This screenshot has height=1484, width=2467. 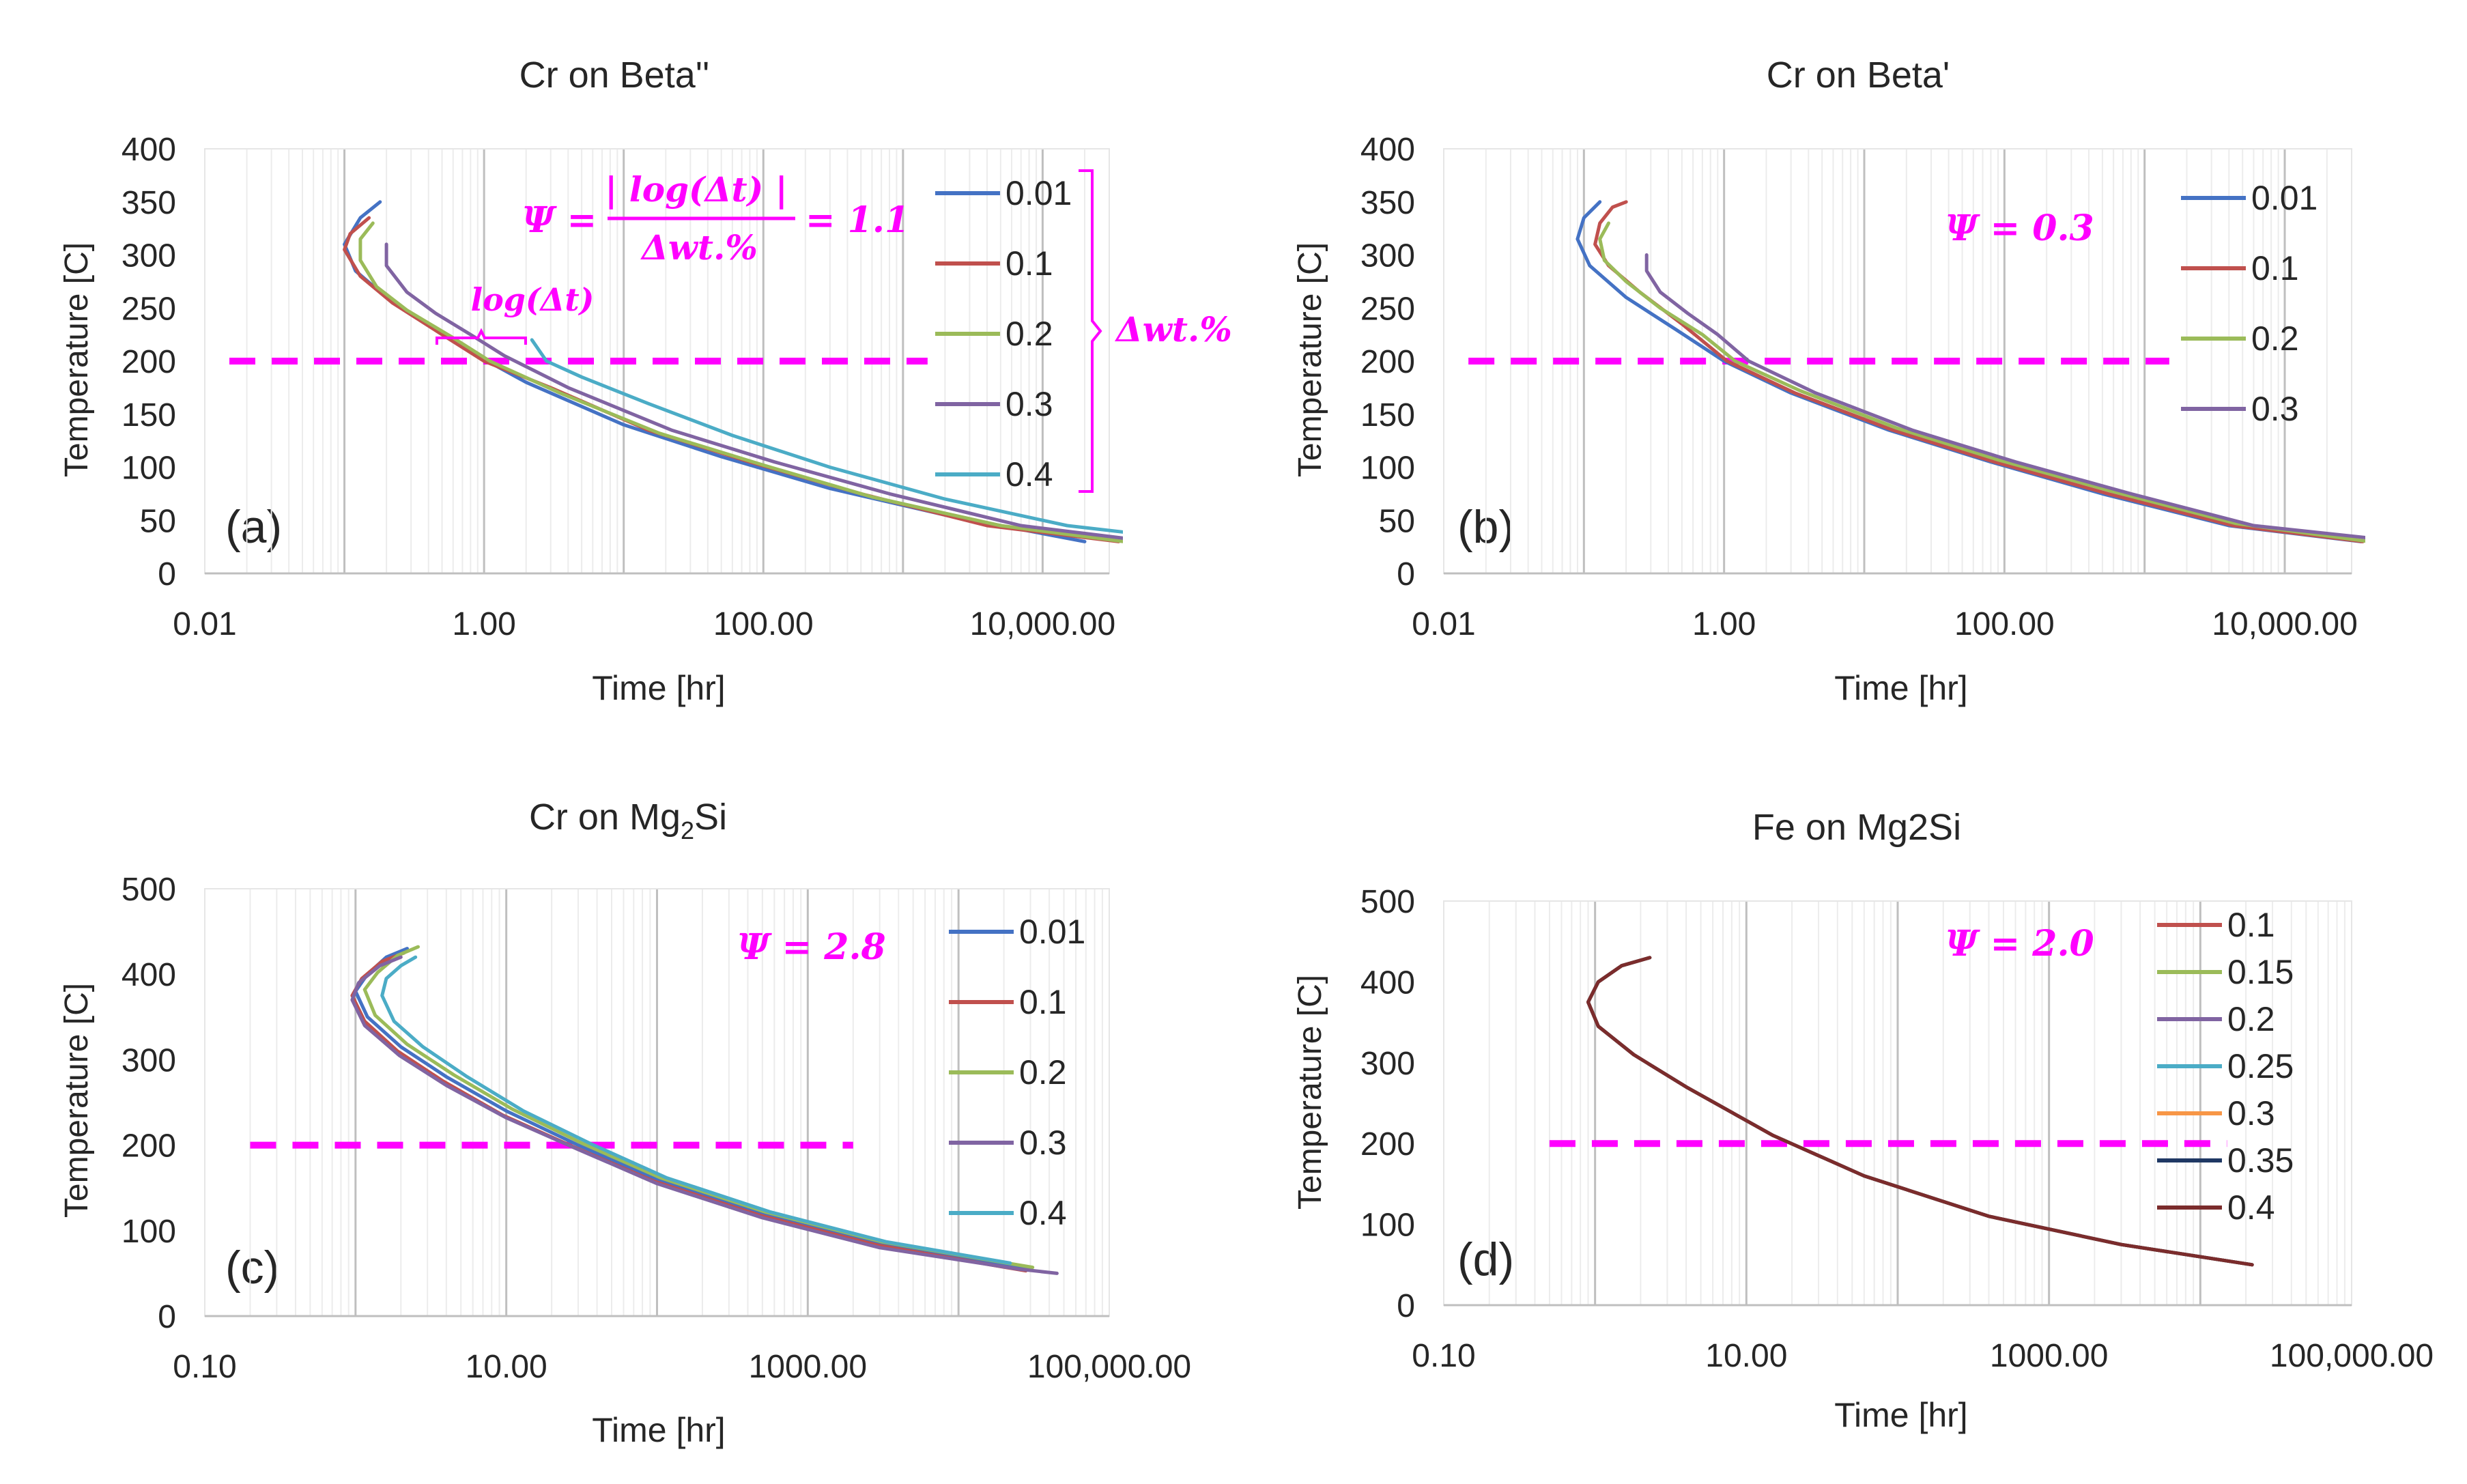 What do you see at coordinates (1173, 329) in the screenshot?
I see `dwt-label: Δwt.%` at bounding box center [1173, 329].